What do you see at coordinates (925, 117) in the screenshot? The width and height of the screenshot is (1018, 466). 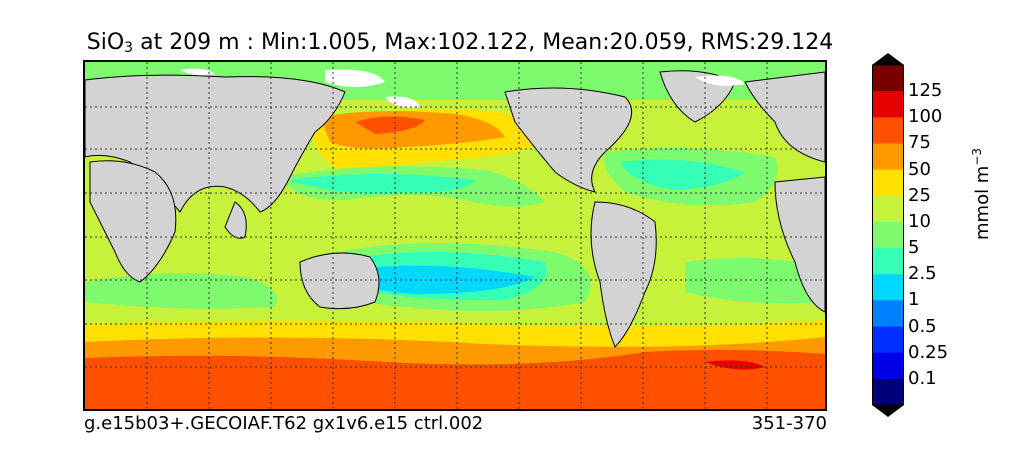 I see `colorbar-tick-label: 100` at bounding box center [925, 117].